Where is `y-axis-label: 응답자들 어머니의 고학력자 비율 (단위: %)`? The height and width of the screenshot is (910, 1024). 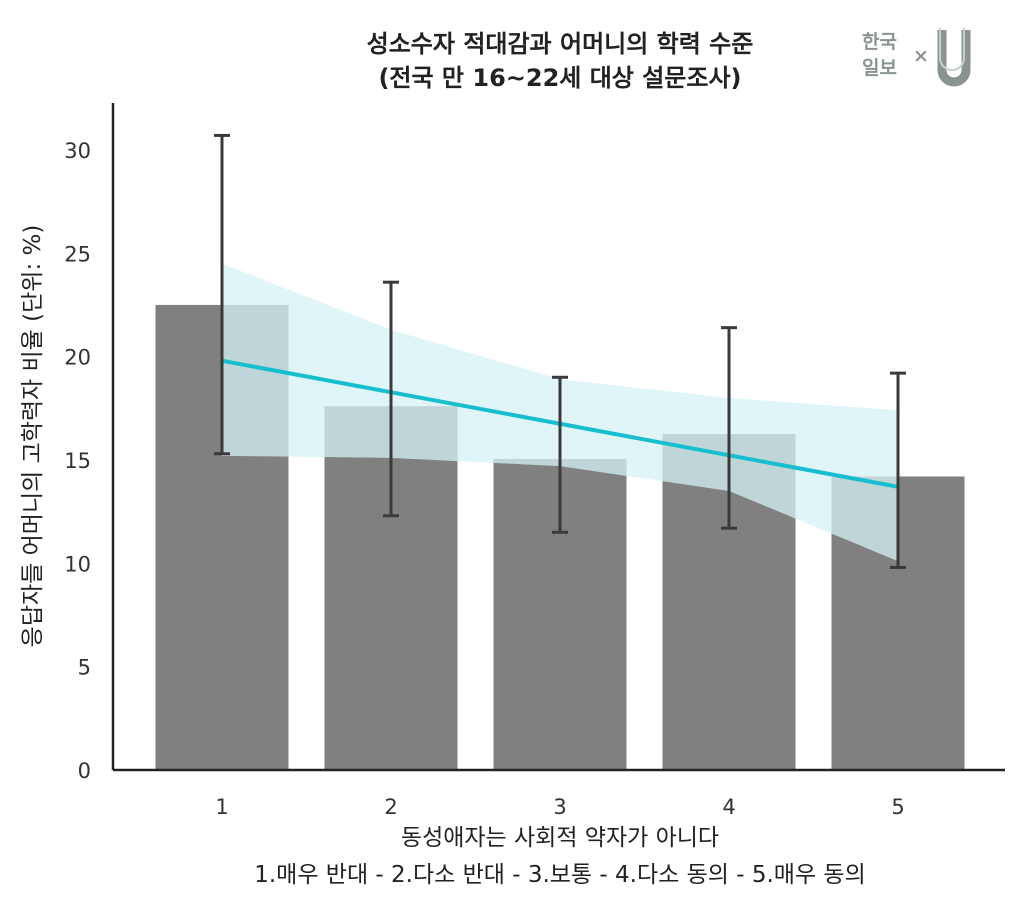 y-axis-label: 응답자들 어머니의 고학력자 비율 (단위: %) is located at coordinates (33, 436).